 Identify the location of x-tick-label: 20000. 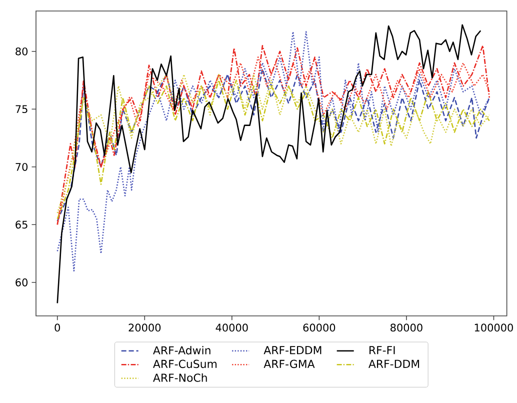
(144, 328).